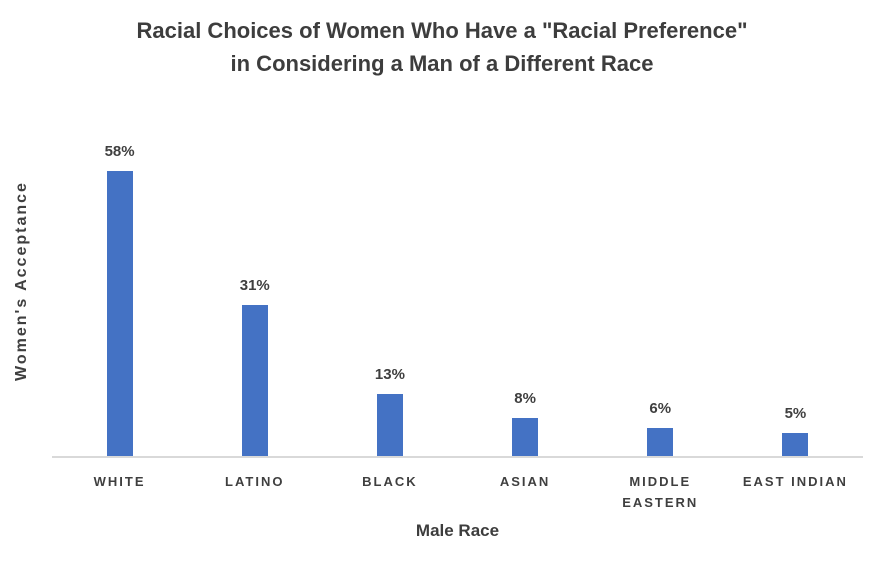 Image resolution: width=884 pixels, height=570 pixels. I want to click on bar-black, so click(389, 426).